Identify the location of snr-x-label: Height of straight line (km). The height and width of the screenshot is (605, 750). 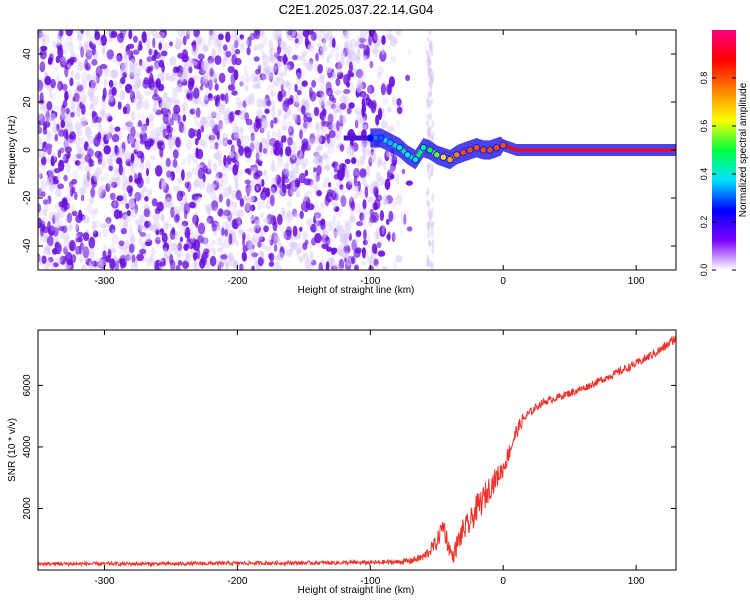
(356, 590).